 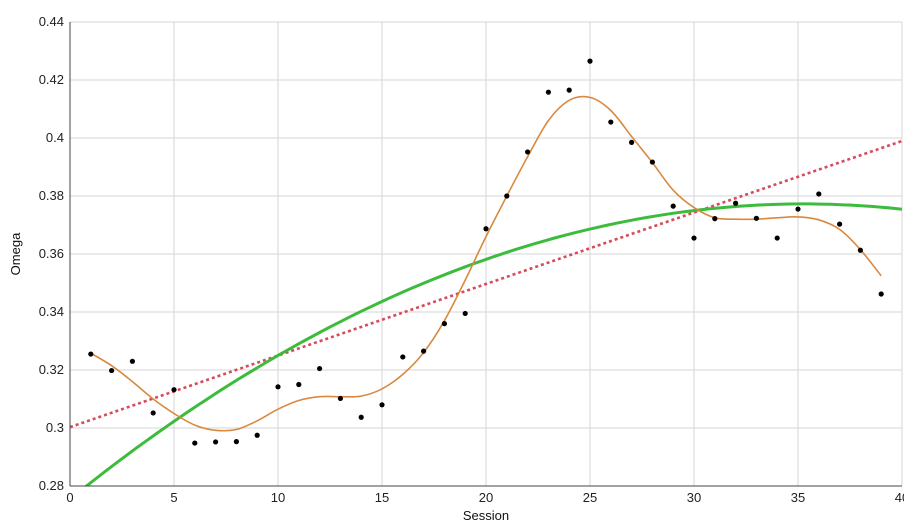 What do you see at coordinates (798, 497) in the screenshot?
I see `x-tick-label: 35` at bounding box center [798, 497].